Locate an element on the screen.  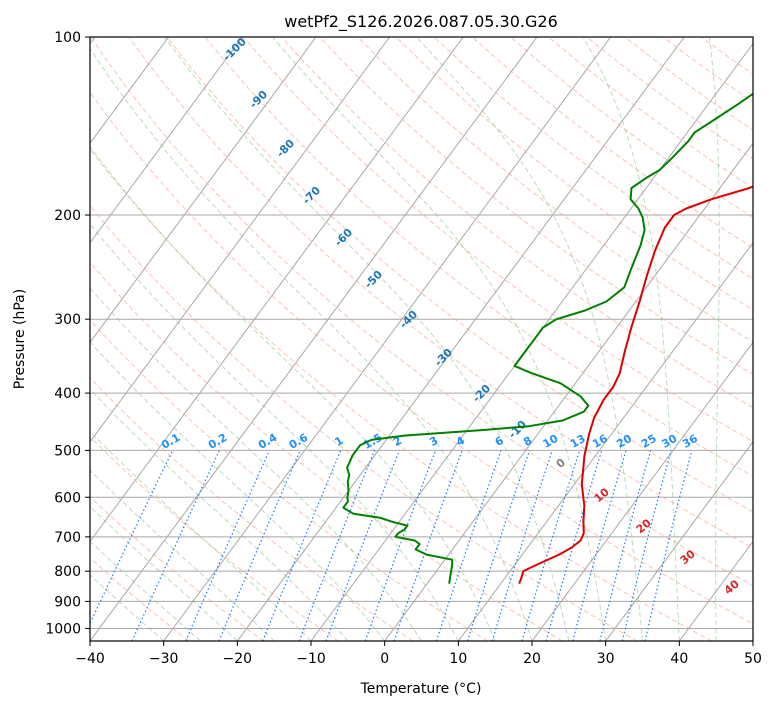
x-tick-label: 40 is located at coordinates (679, 659).